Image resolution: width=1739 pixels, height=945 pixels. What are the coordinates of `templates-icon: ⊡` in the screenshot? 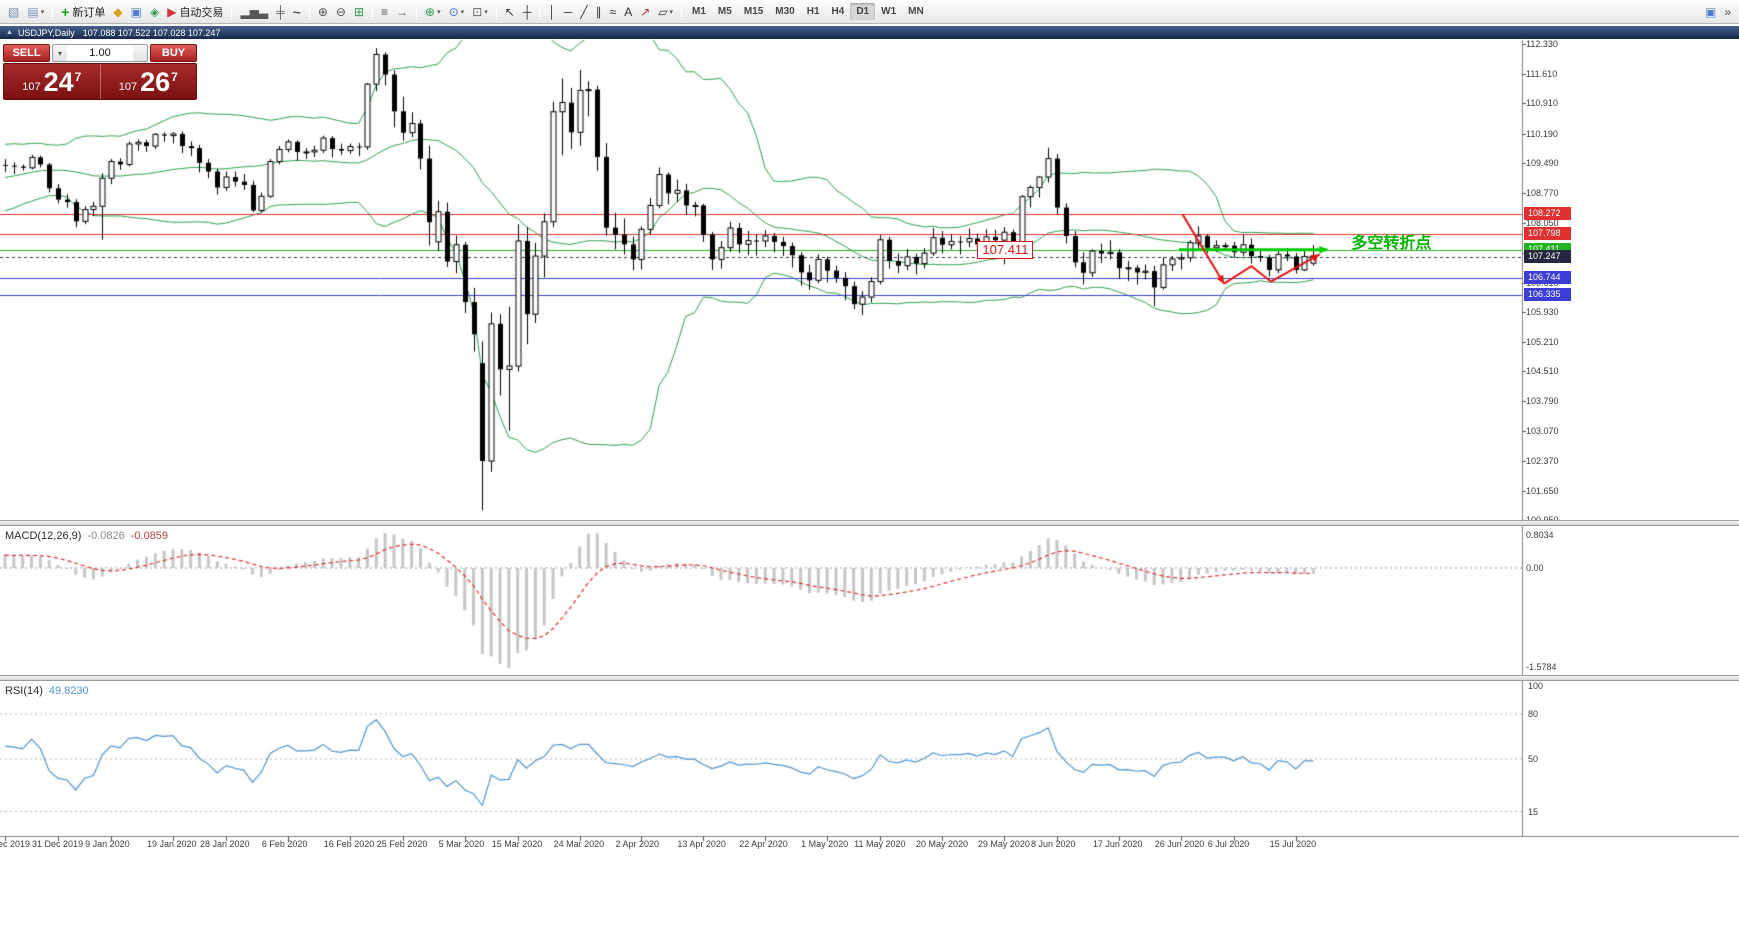 It's located at (477, 11).